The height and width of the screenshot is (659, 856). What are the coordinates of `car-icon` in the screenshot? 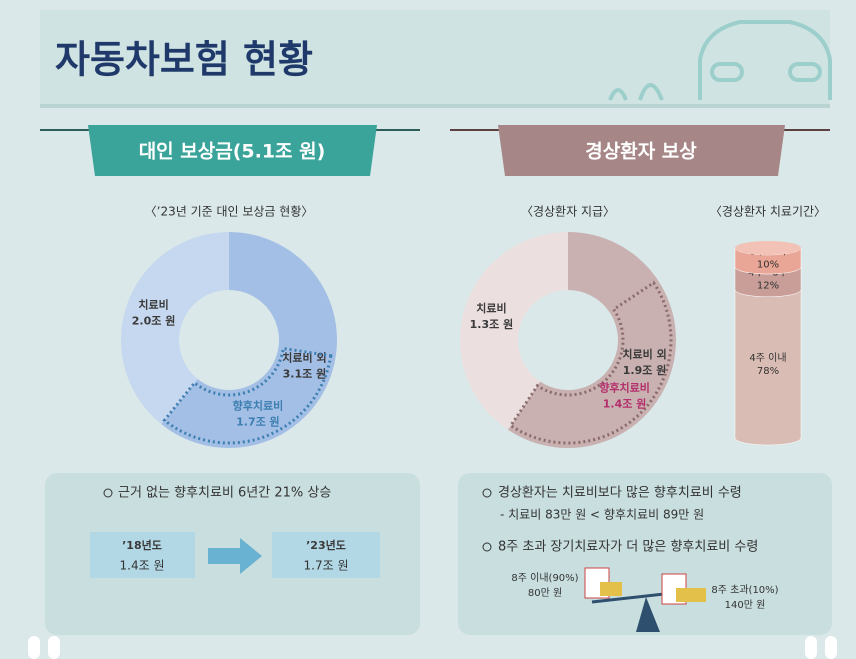 It's located at (720, 60).